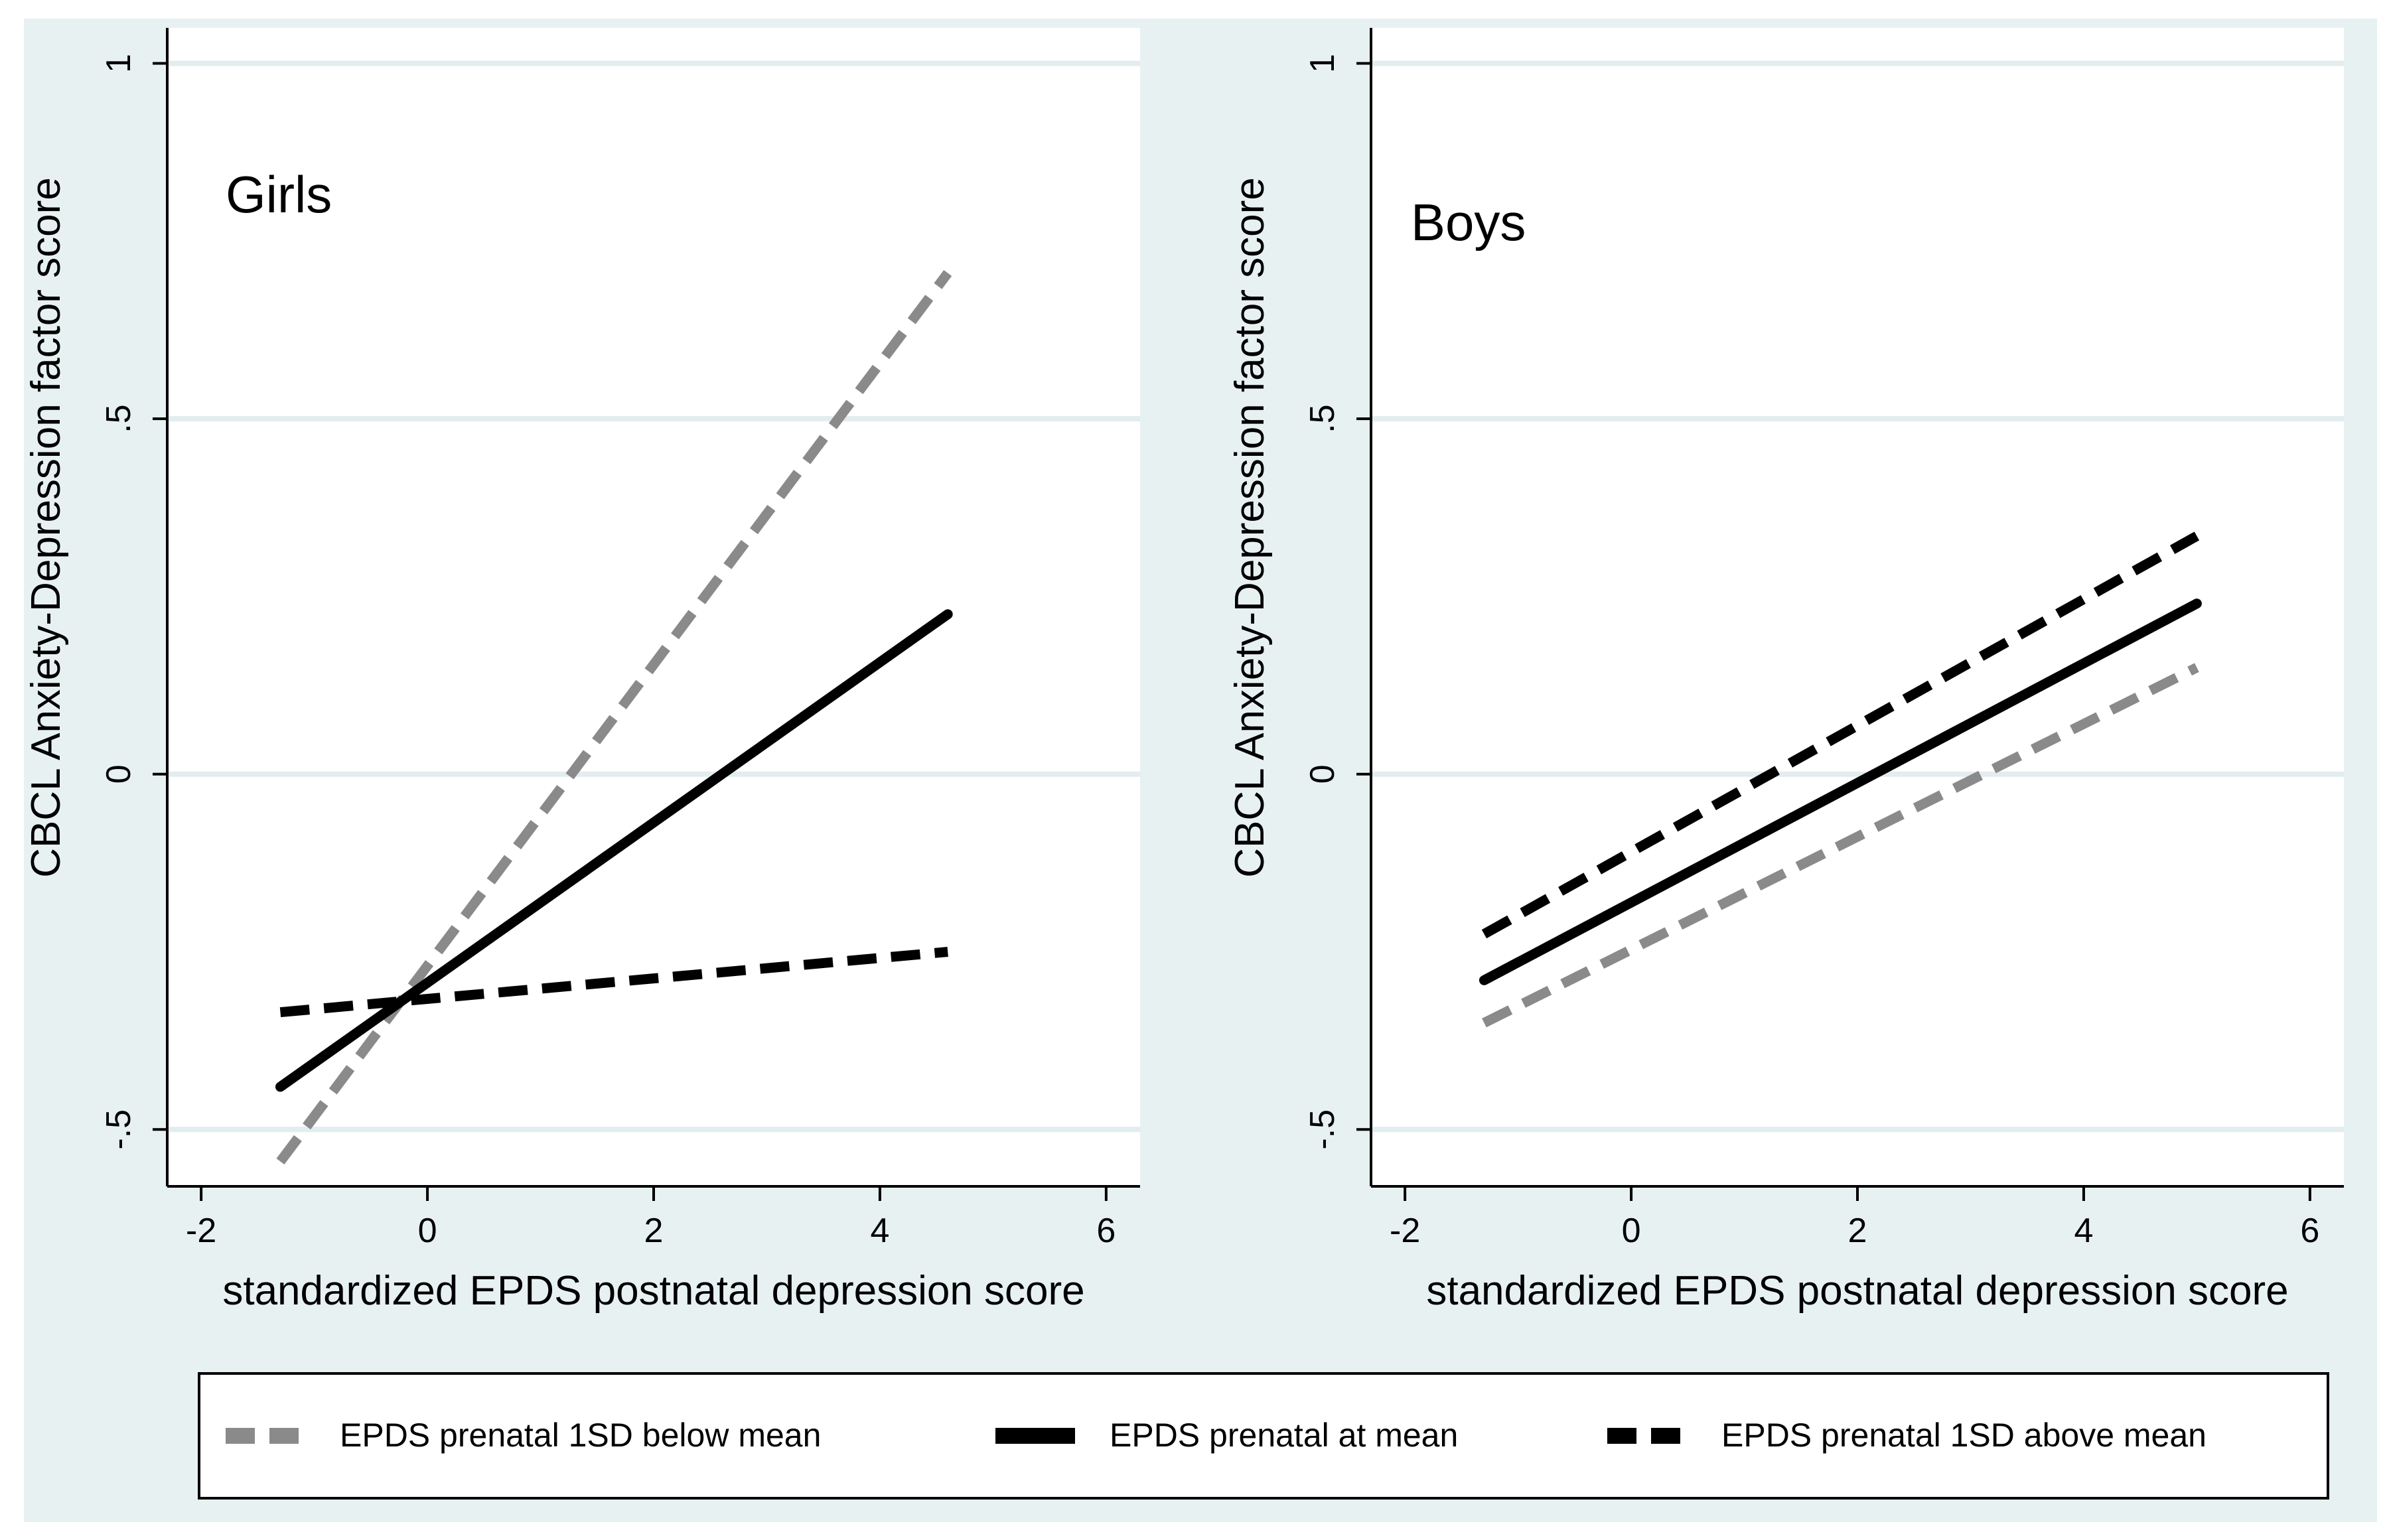 Image resolution: width=2389 pixels, height=1540 pixels. I want to click on series-line-below-mean, so click(1840, 845).